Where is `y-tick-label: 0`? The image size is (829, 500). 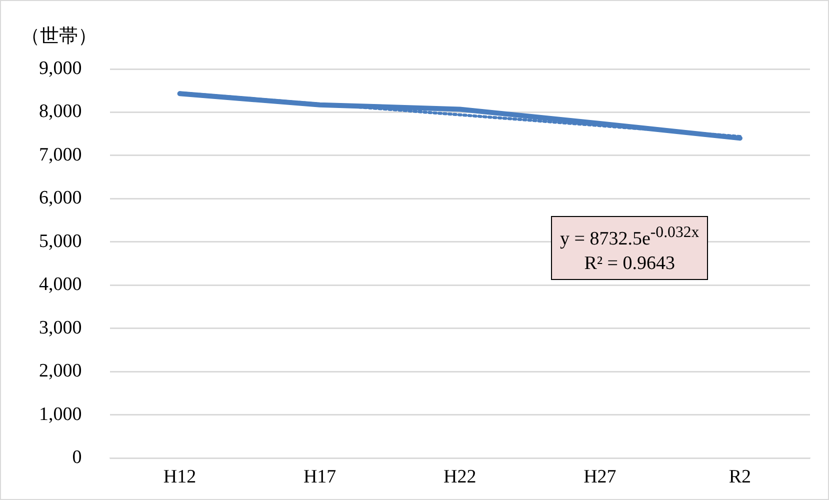 y-tick-label: 0 is located at coordinates (77, 457).